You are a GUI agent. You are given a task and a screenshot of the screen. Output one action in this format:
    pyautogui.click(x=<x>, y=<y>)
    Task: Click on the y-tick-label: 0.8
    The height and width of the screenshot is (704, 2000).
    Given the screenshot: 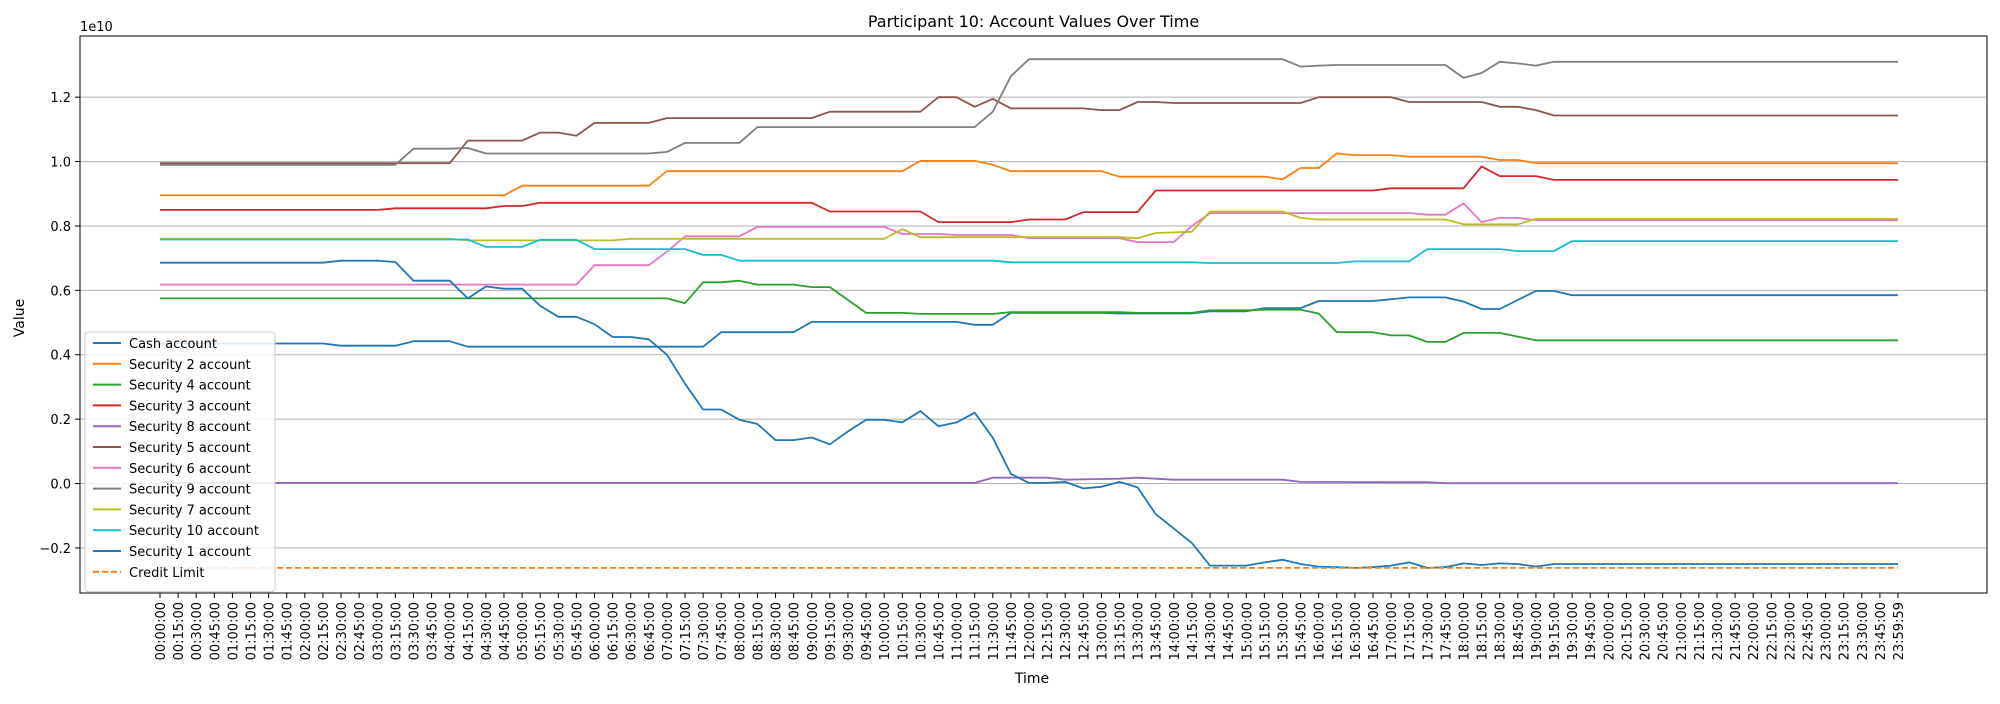 What is the action you would take?
    pyautogui.click(x=60, y=227)
    